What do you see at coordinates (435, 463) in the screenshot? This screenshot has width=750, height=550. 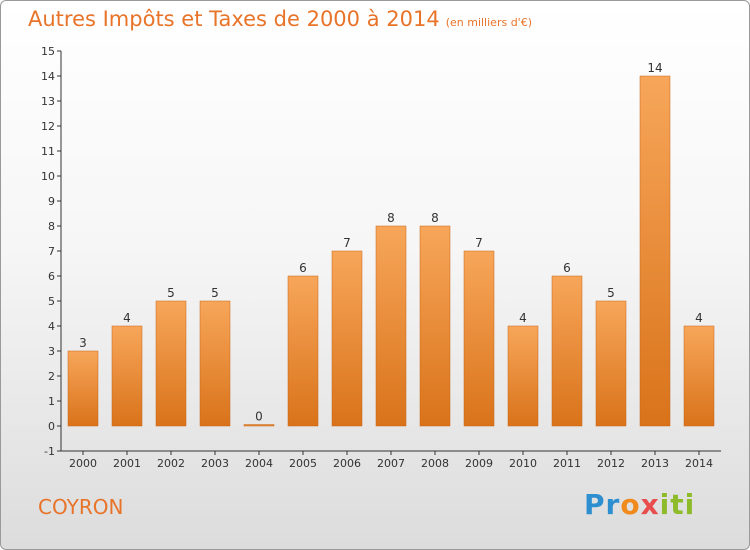 I see `x-tick-label: 2008` at bounding box center [435, 463].